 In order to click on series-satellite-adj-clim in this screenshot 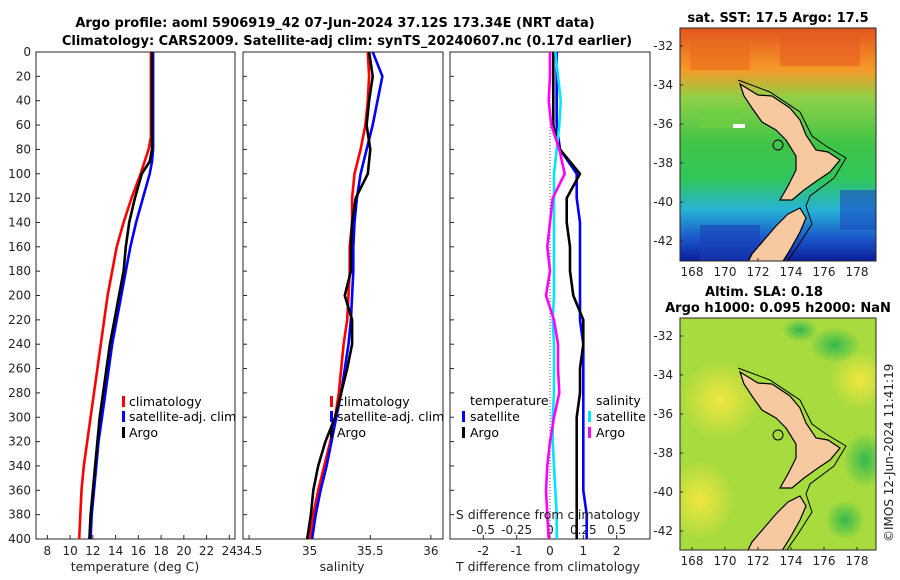, I will do `click(347, 295)`.